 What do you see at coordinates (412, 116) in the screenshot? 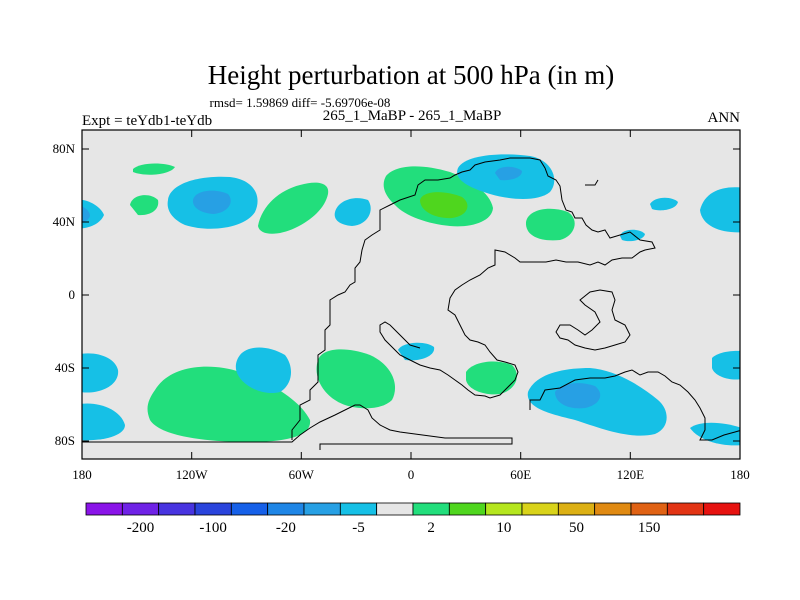
I see `case-label: 265_1_MaBP - 265_1_MaBP` at bounding box center [412, 116].